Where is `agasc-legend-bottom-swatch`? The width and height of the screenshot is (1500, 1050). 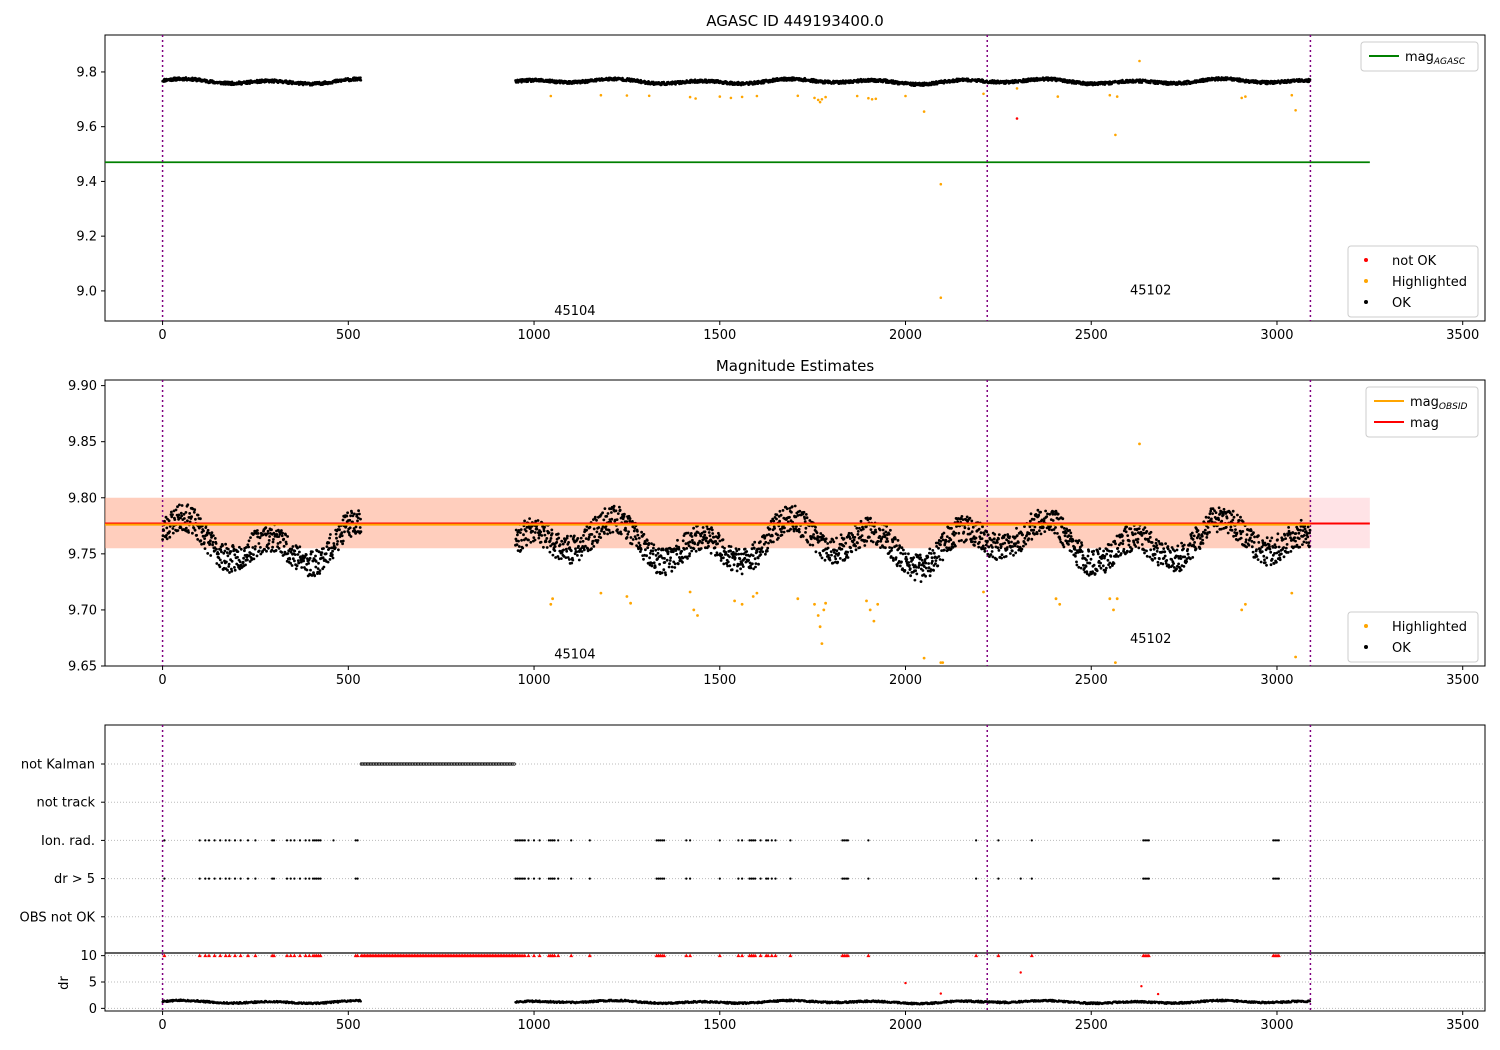
agasc-legend-bottom-swatch is located at coordinates (1366, 281).